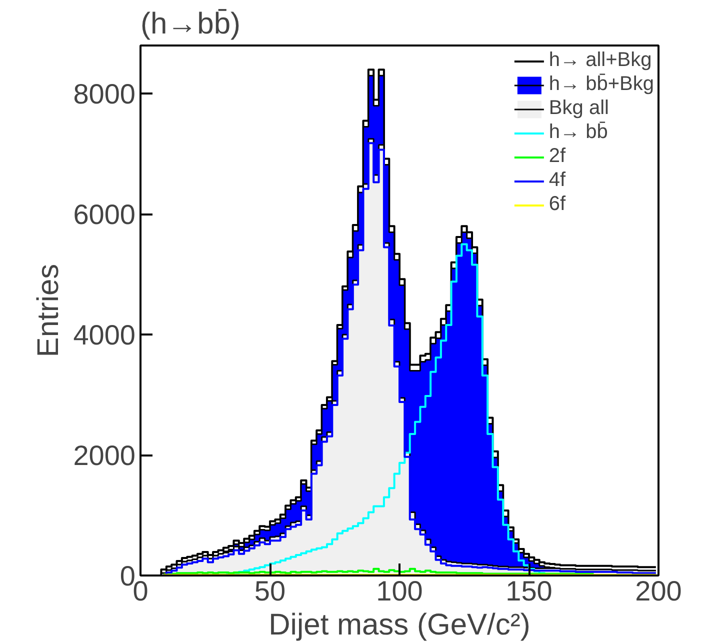 This screenshot has height=644, width=716. I want to click on chart-title: (h→bb̄), so click(190, 24).